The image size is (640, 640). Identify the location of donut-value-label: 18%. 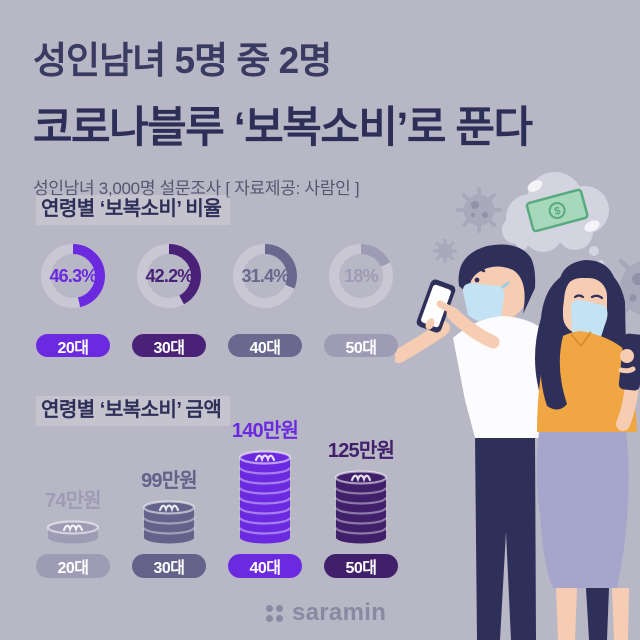
(361, 275).